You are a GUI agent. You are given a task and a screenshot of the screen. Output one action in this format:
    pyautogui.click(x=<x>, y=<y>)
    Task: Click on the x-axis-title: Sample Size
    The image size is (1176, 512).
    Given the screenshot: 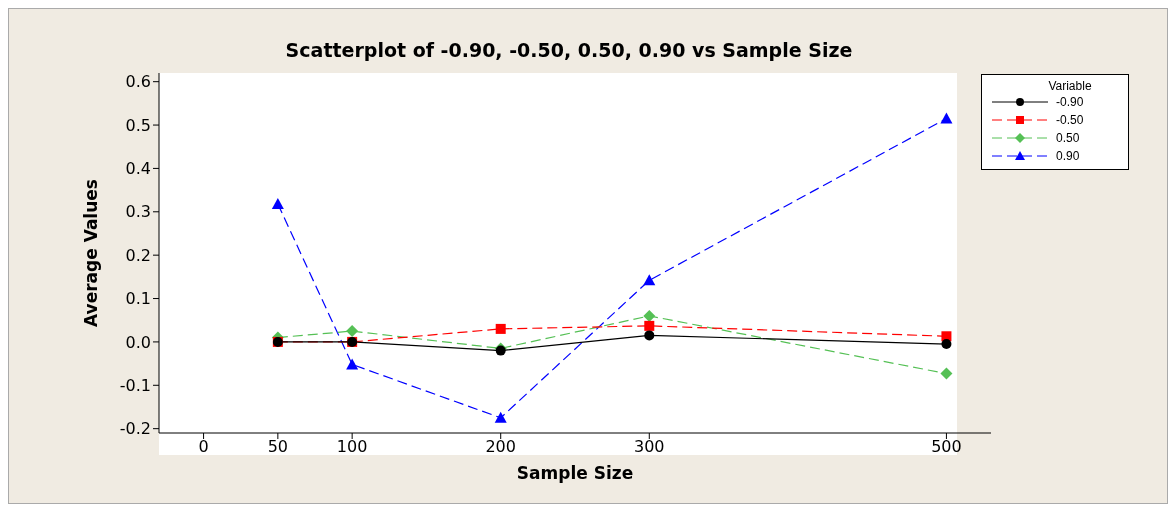 What is the action you would take?
    pyautogui.click(x=575, y=473)
    